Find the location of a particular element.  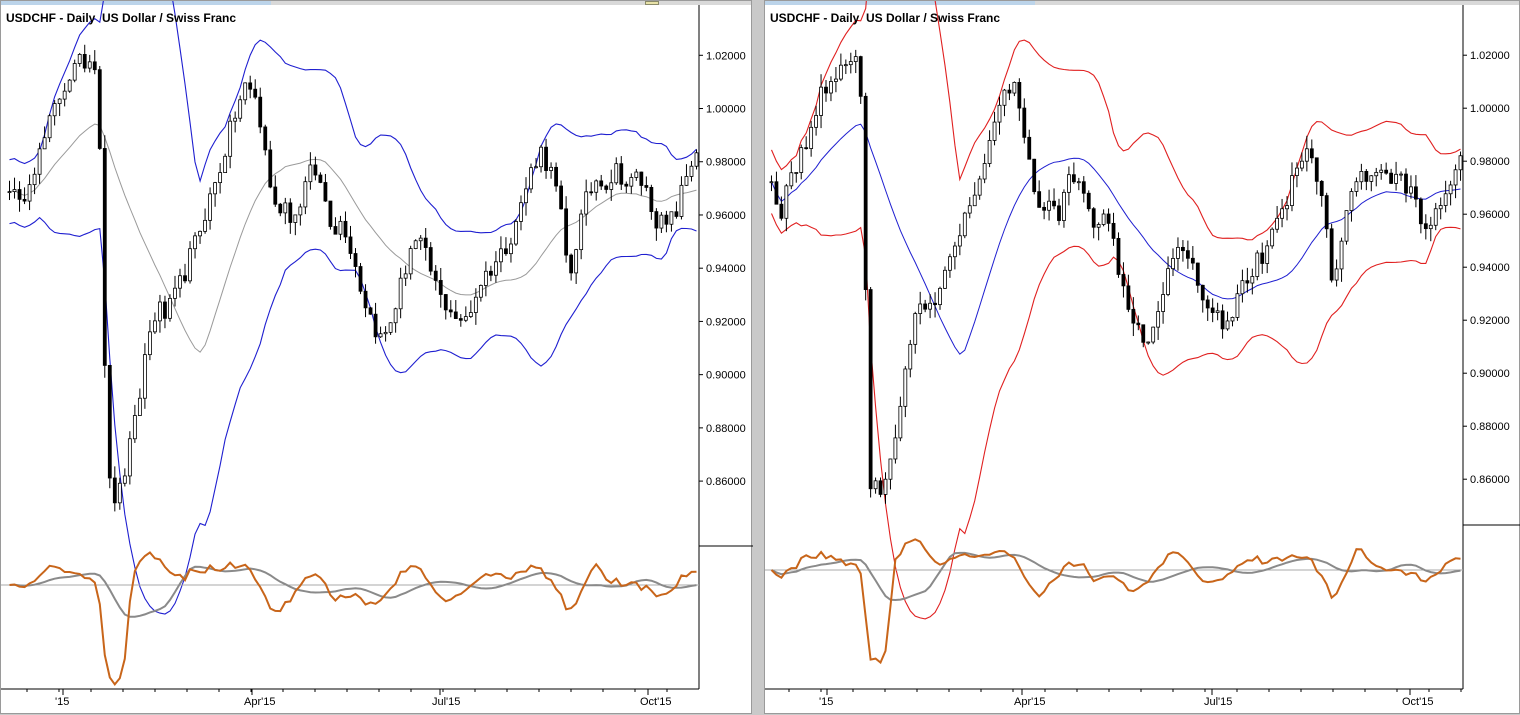

y-tick-label: 0.86000 is located at coordinates (726, 482).